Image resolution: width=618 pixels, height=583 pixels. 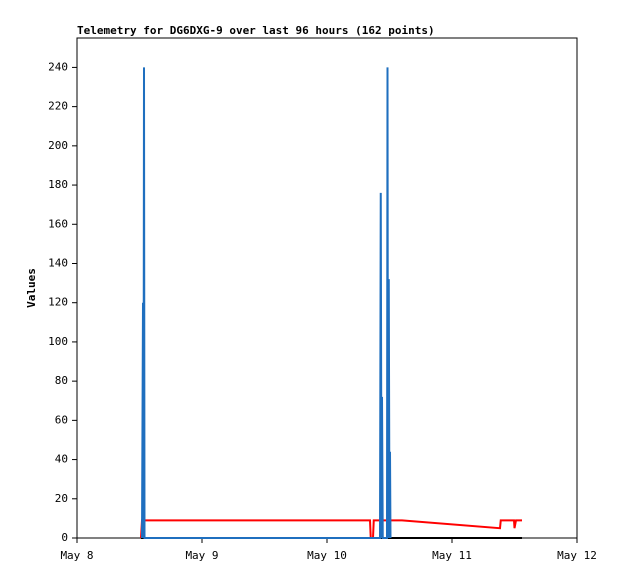 What do you see at coordinates (76, 555) in the screenshot?
I see `x-tick-label: May 8` at bounding box center [76, 555].